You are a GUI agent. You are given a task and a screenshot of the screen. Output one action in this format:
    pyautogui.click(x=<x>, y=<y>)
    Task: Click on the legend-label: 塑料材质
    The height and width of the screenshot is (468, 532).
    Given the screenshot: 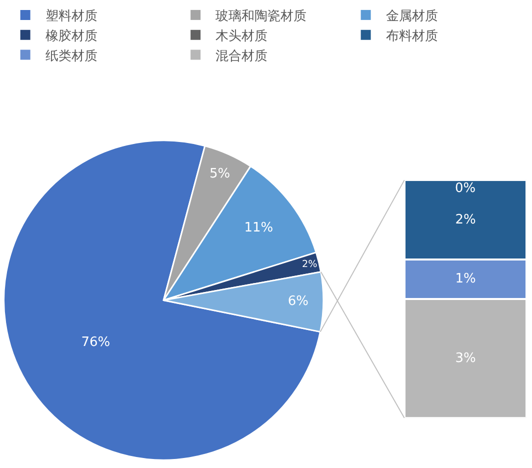 What is the action you would take?
    pyautogui.click(x=71, y=16)
    